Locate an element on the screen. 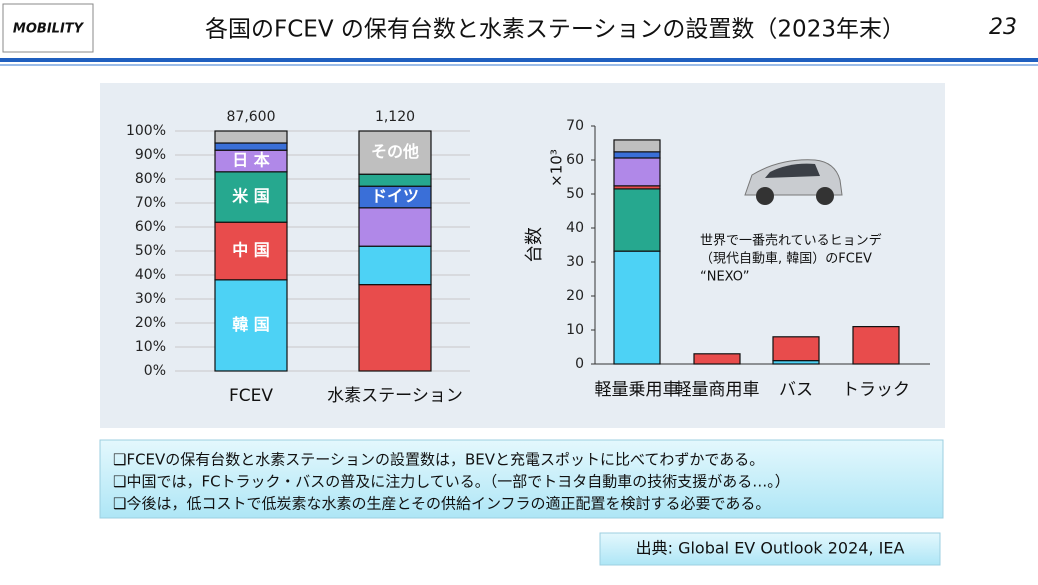 The image size is (1038, 585). segment-label: 米 国 is located at coordinates (251, 196).